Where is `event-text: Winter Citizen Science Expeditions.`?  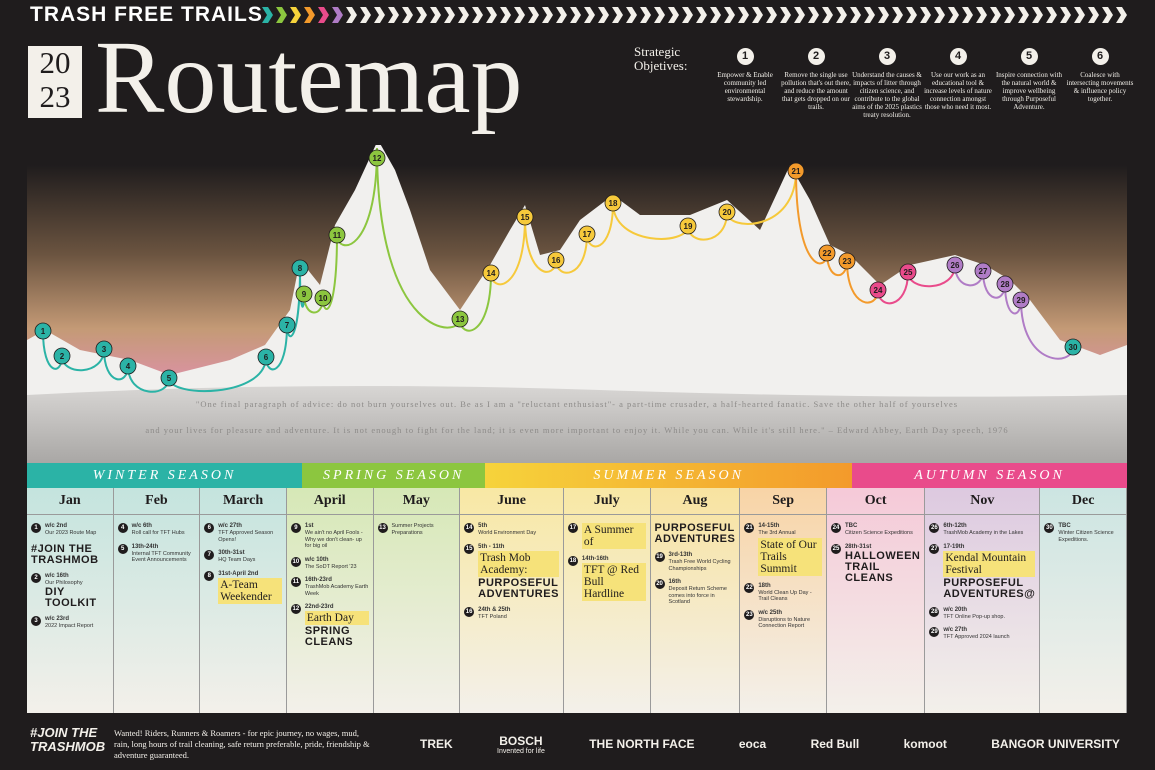
event-text: Winter Citizen Science Expeditions. is located at coordinates (1086, 536).